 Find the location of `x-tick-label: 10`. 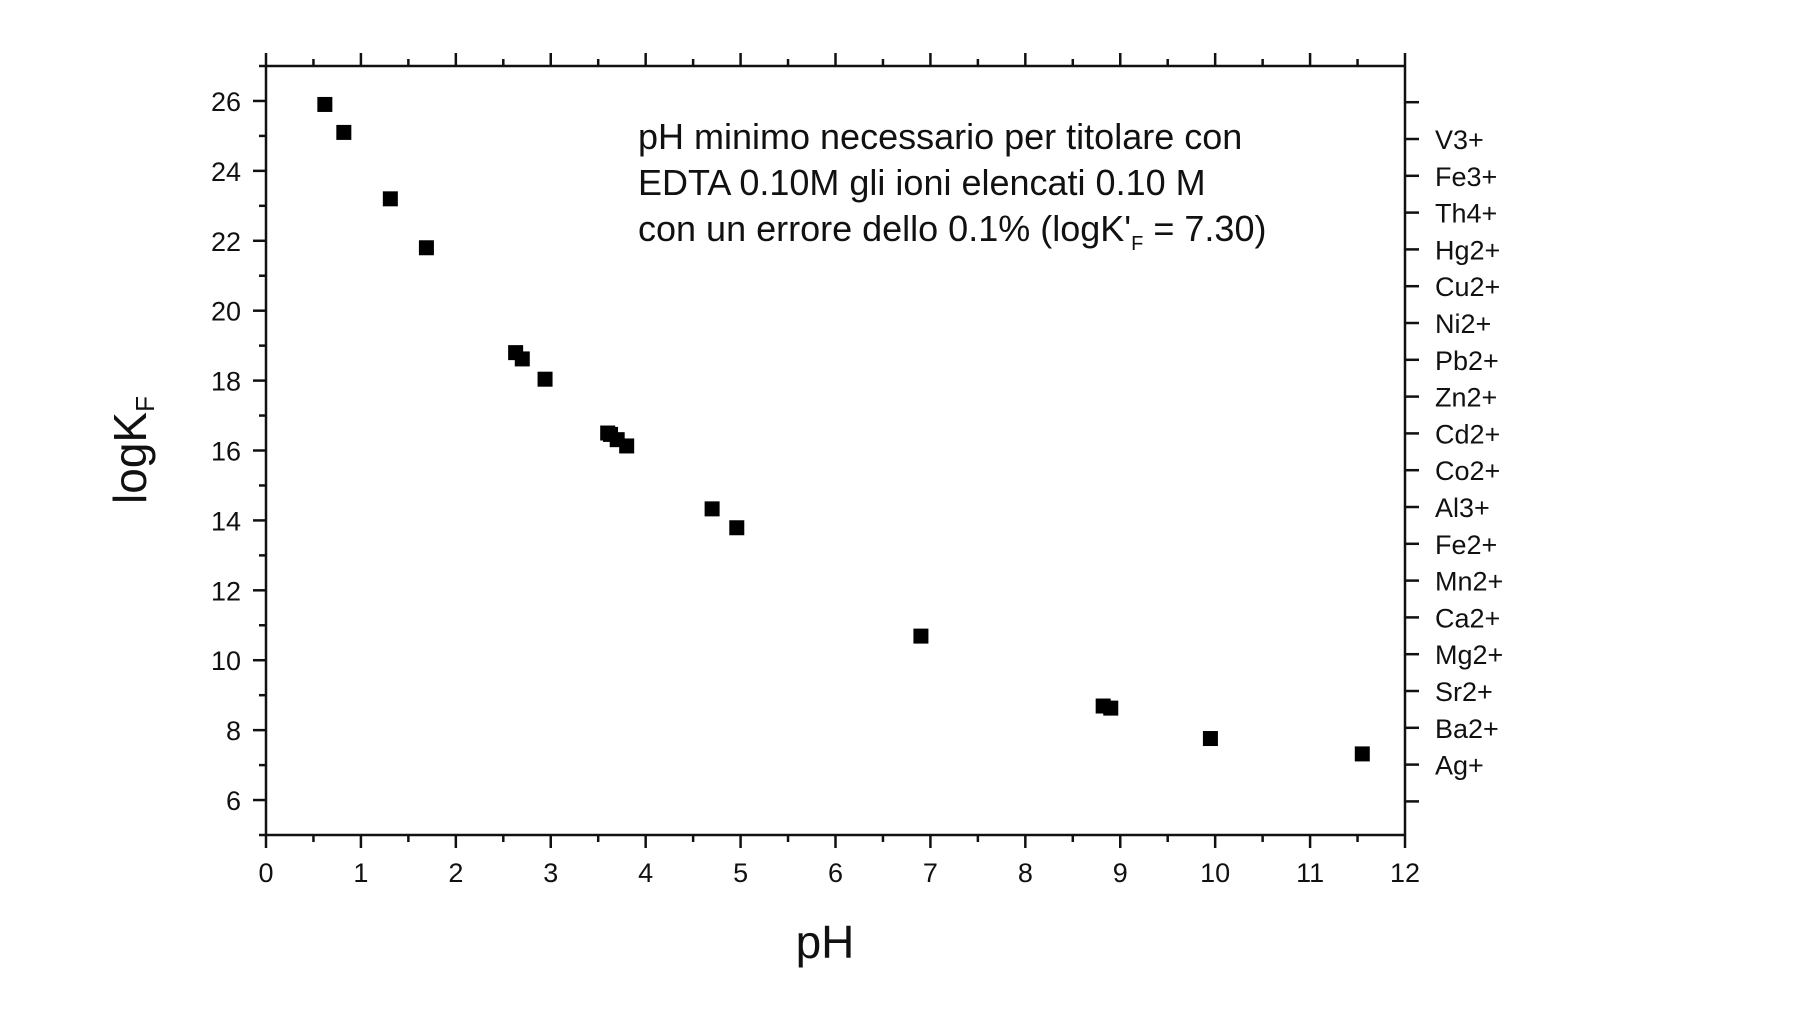

x-tick-label: 10 is located at coordinates (1215, 873).